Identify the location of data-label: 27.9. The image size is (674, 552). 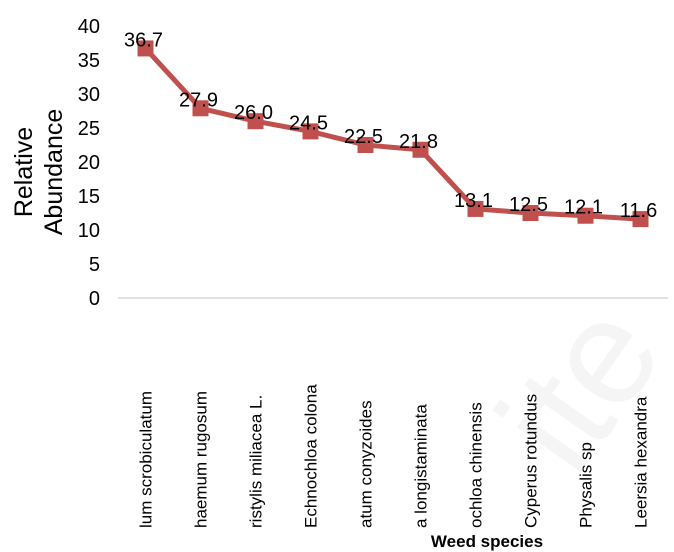
(198, 100).